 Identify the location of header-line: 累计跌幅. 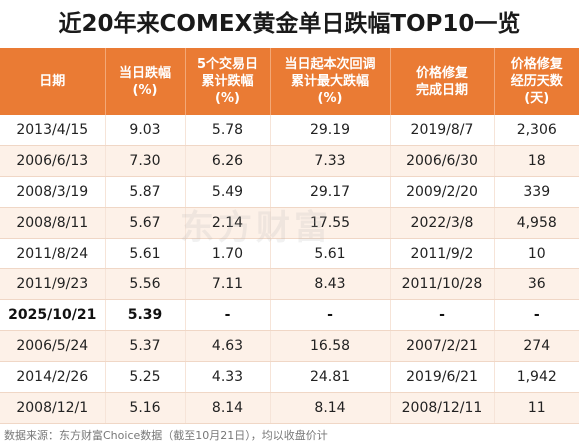
(227, 81).